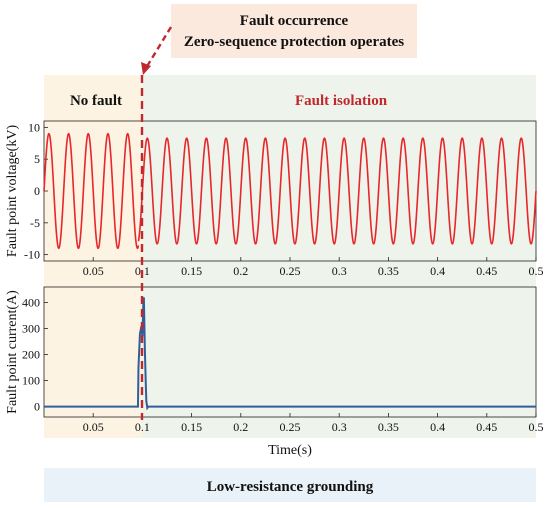 Image resolution: width=550 pixels, height=508 pixels. I want to click on event-annotation-line1: Fault occurrence, so click(294, 21).